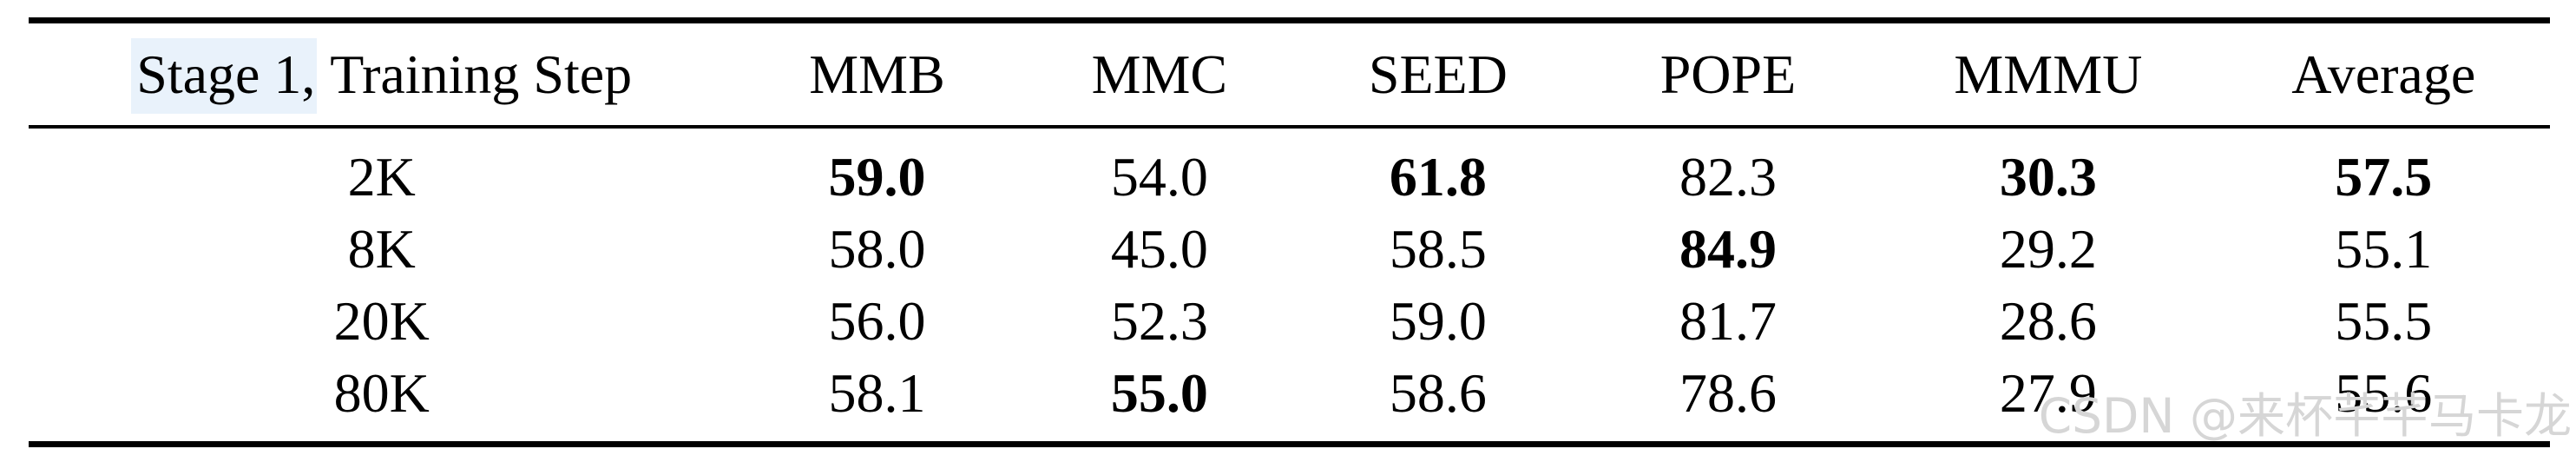 The width and height of the screenshot is (2576, 462). Describe the element at coordinates (381, 176) in the screenshot. I see `row-label: 2K` at that location.